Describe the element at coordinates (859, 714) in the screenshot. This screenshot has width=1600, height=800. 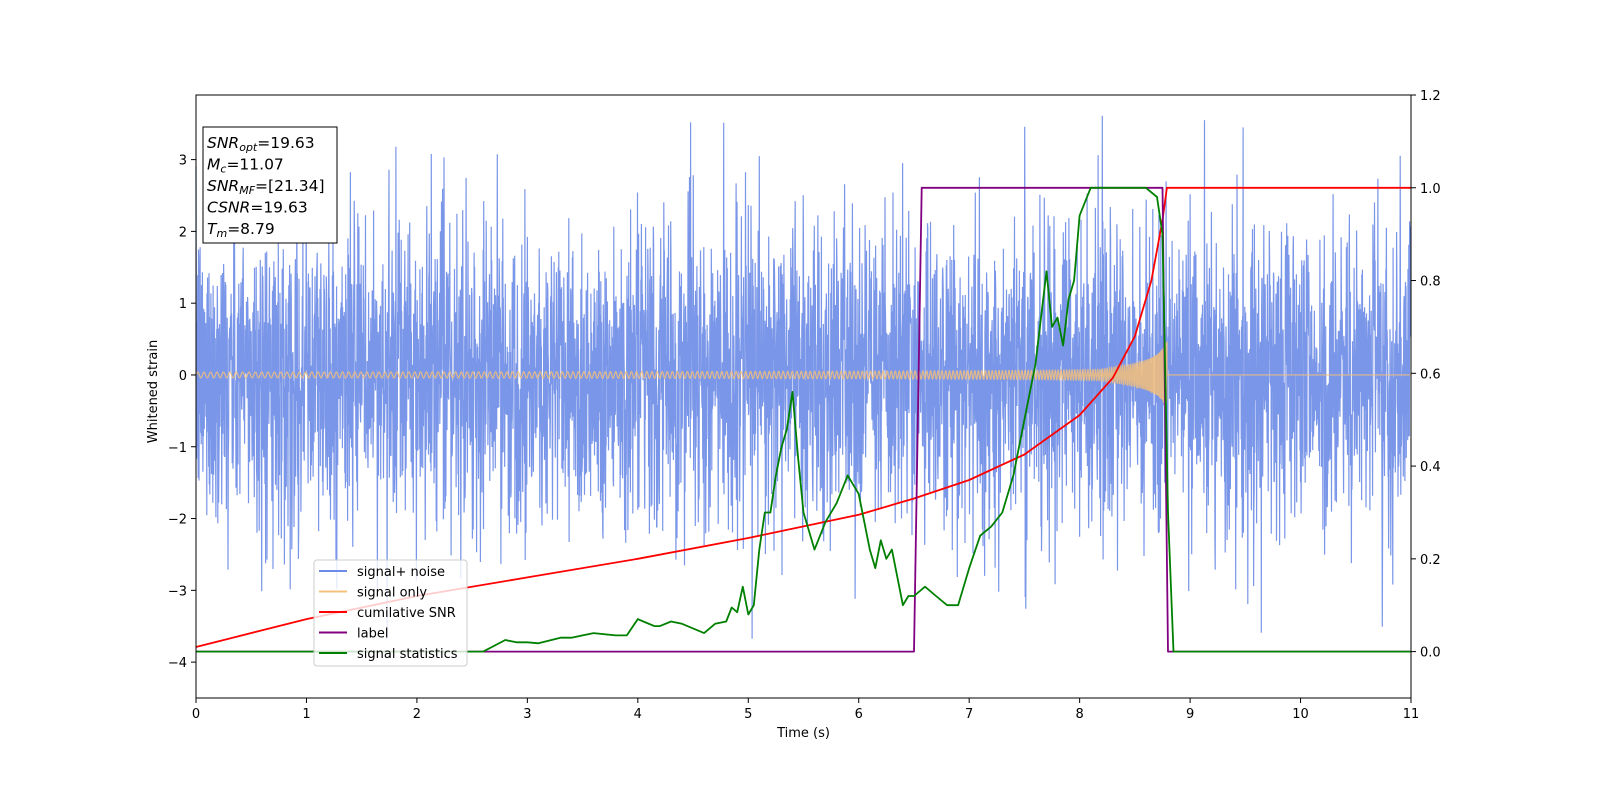
I see `x-tick-label: 6` at that location.